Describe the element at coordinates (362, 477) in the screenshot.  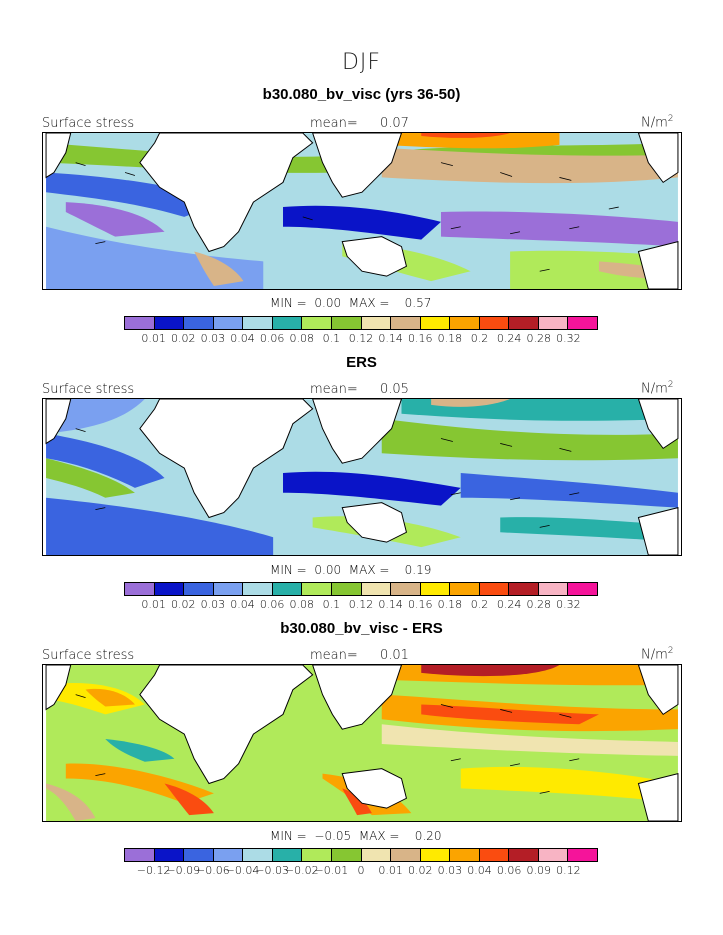
I see `panel-2-map` at that location.